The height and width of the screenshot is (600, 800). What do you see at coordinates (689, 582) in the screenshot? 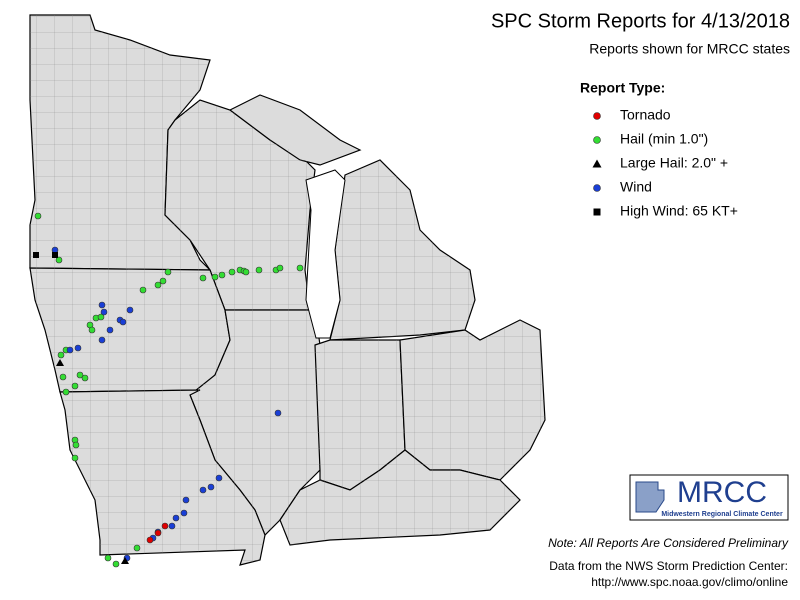
I see `credit-line2: http://www.spc.noaa.gov/climo/online` at bounding box center [689, 582].